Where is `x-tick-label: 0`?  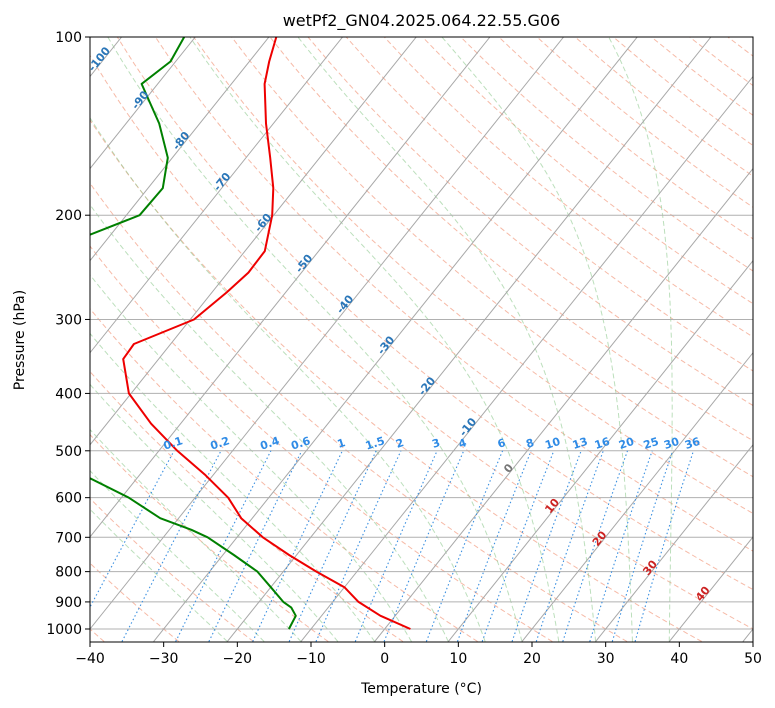
x-tick-label: 0 is located at coordinates (384, 659).